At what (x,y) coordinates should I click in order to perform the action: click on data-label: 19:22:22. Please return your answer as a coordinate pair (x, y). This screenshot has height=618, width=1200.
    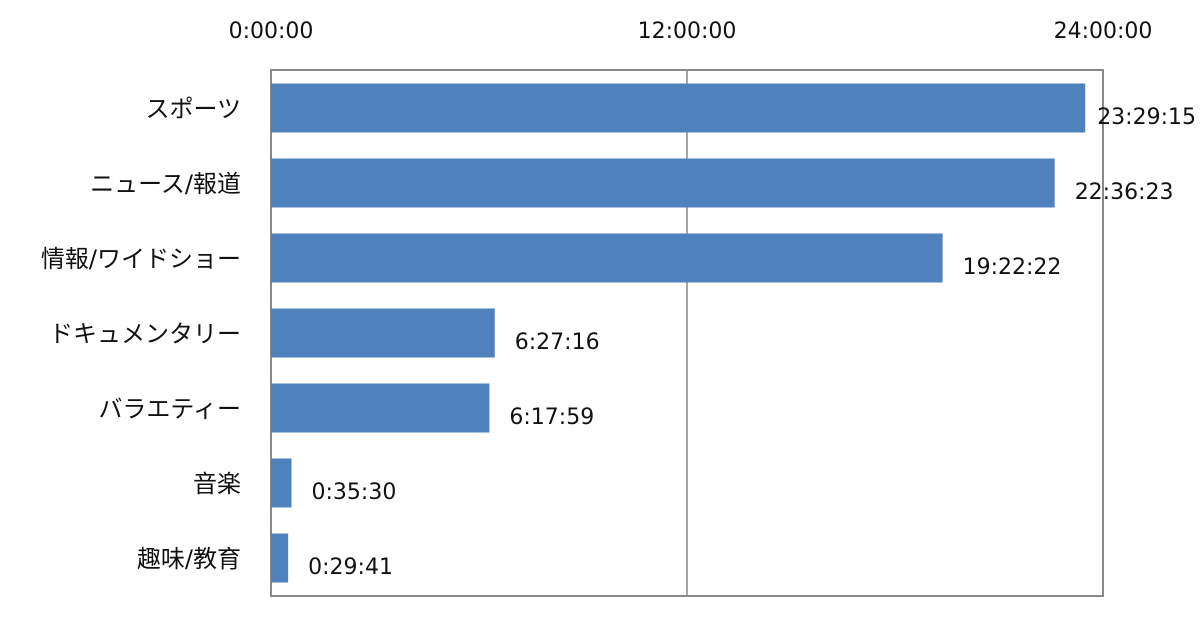
    Looking at the image, I should click on (1012, 267).